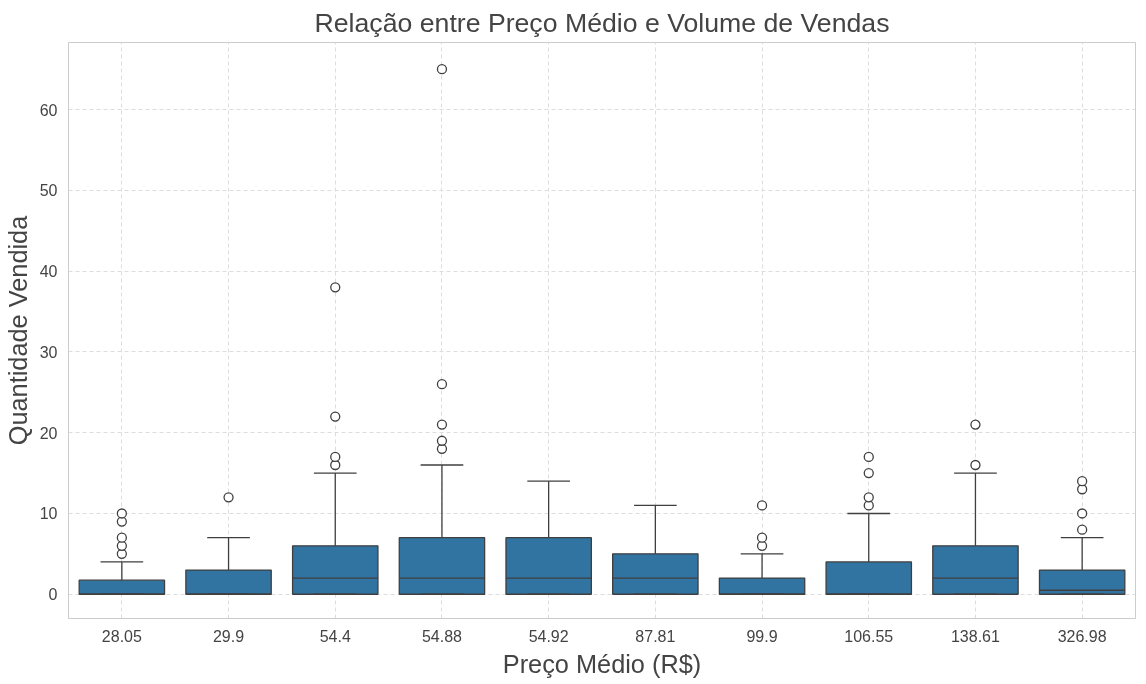 The image size is (1146, 684). Describe the element at coordinates (442, 636) in the screenshot. I see `x-tick-label: 54.88` at that location.